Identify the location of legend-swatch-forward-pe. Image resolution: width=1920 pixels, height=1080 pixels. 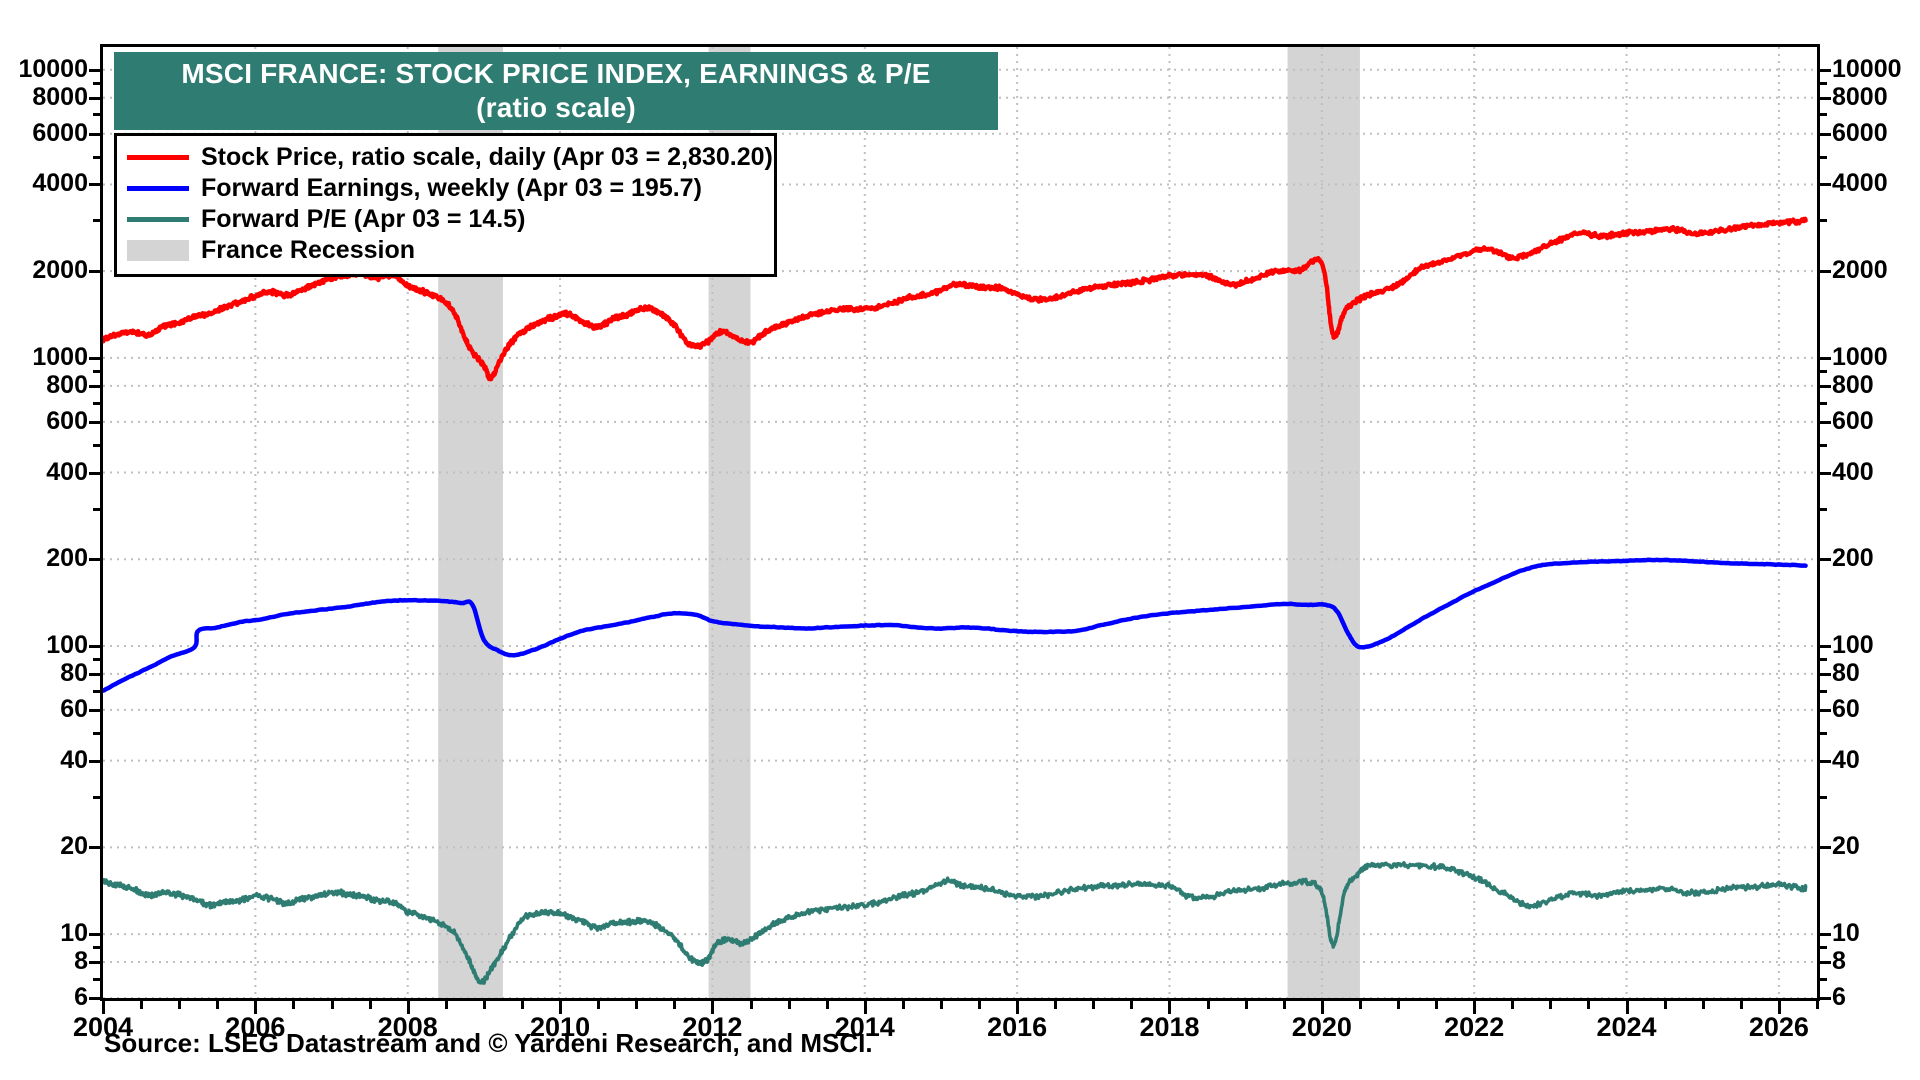
(158, 219).